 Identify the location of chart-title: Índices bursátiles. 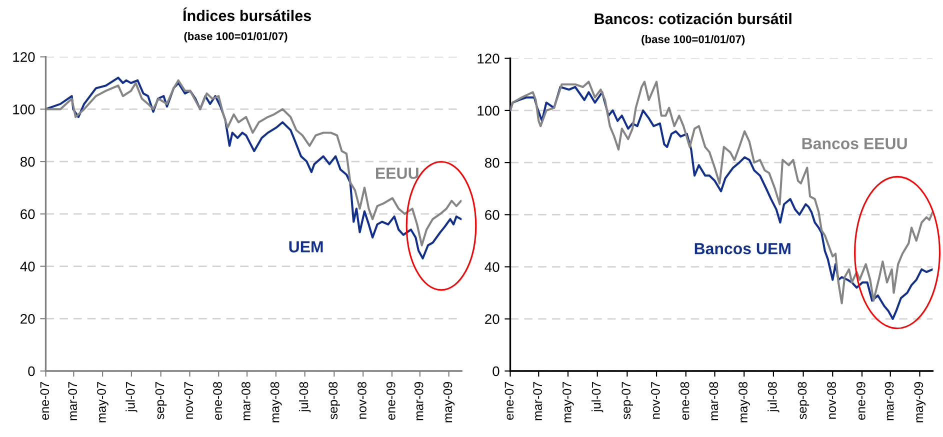
(247, 14).